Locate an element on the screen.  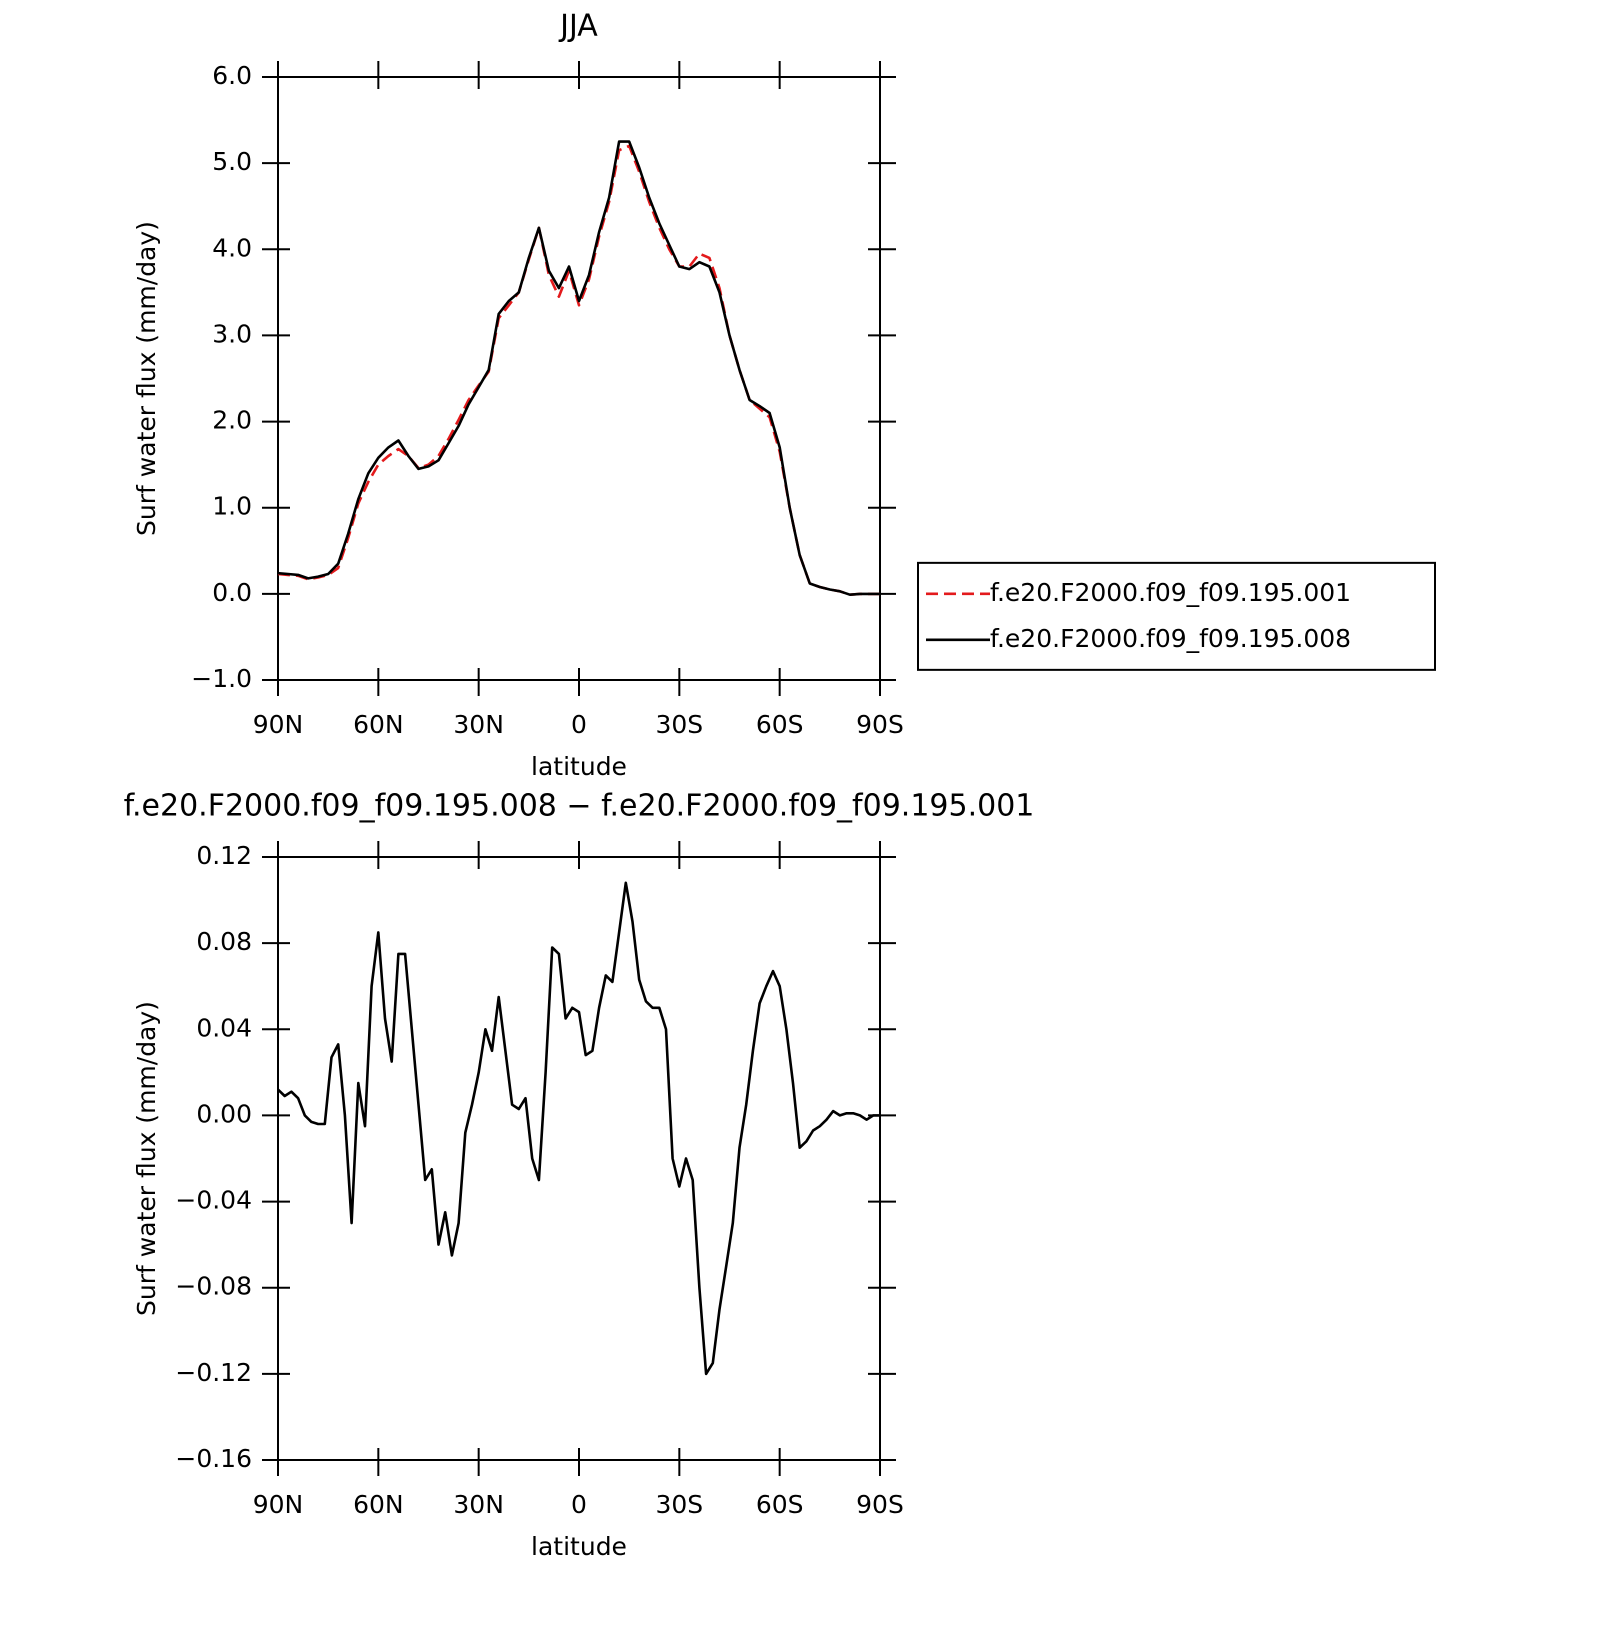
y-tick-label: −0.12 is located at coordinates (213, 1372).